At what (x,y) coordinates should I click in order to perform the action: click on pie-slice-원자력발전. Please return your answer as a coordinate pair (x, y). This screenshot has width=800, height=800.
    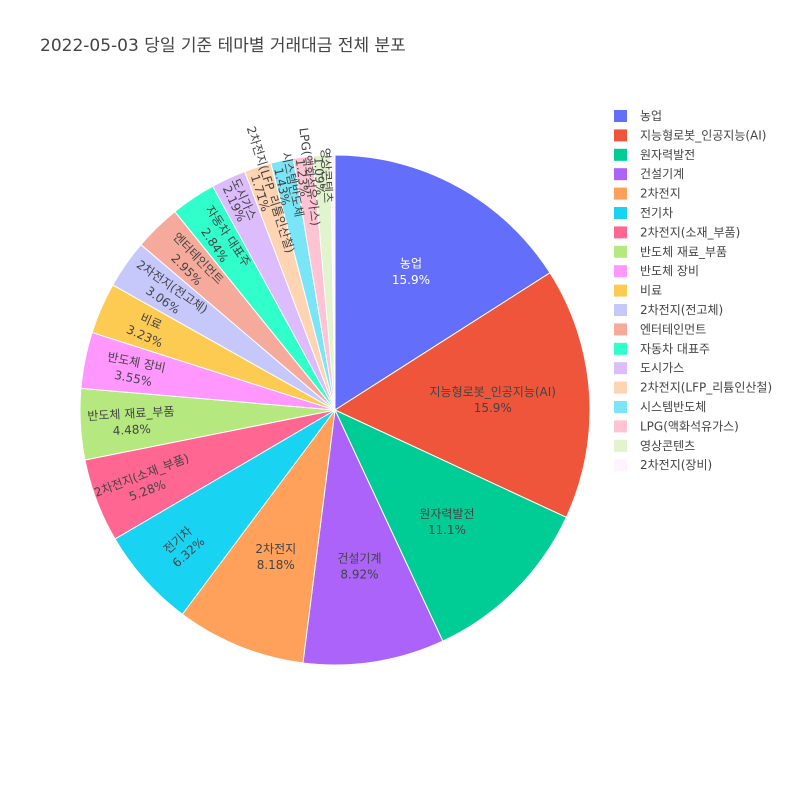
    Looking at the image, I should click on (450, 525).